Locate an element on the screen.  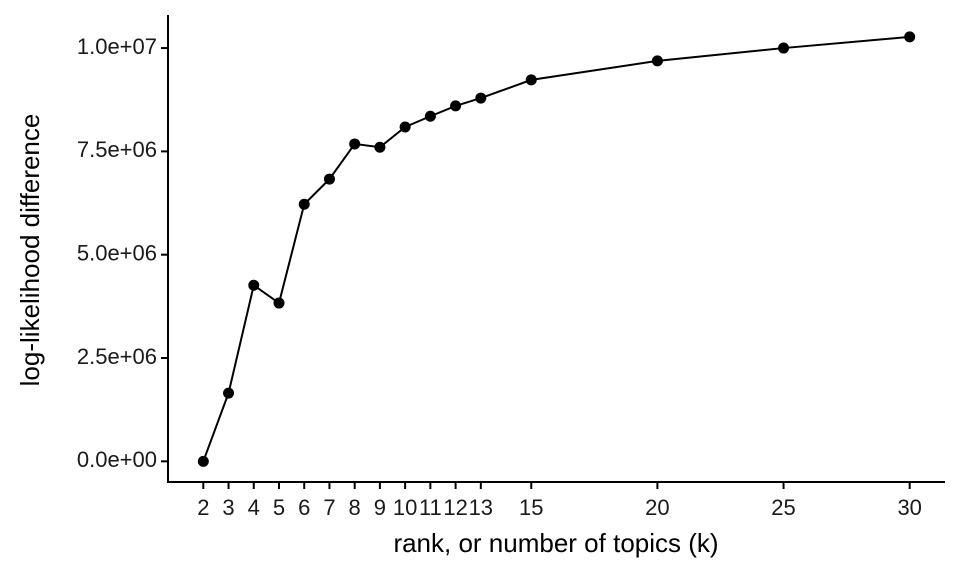
y-axis-title: log-likelihood difference is located at coordinates (30, 250).